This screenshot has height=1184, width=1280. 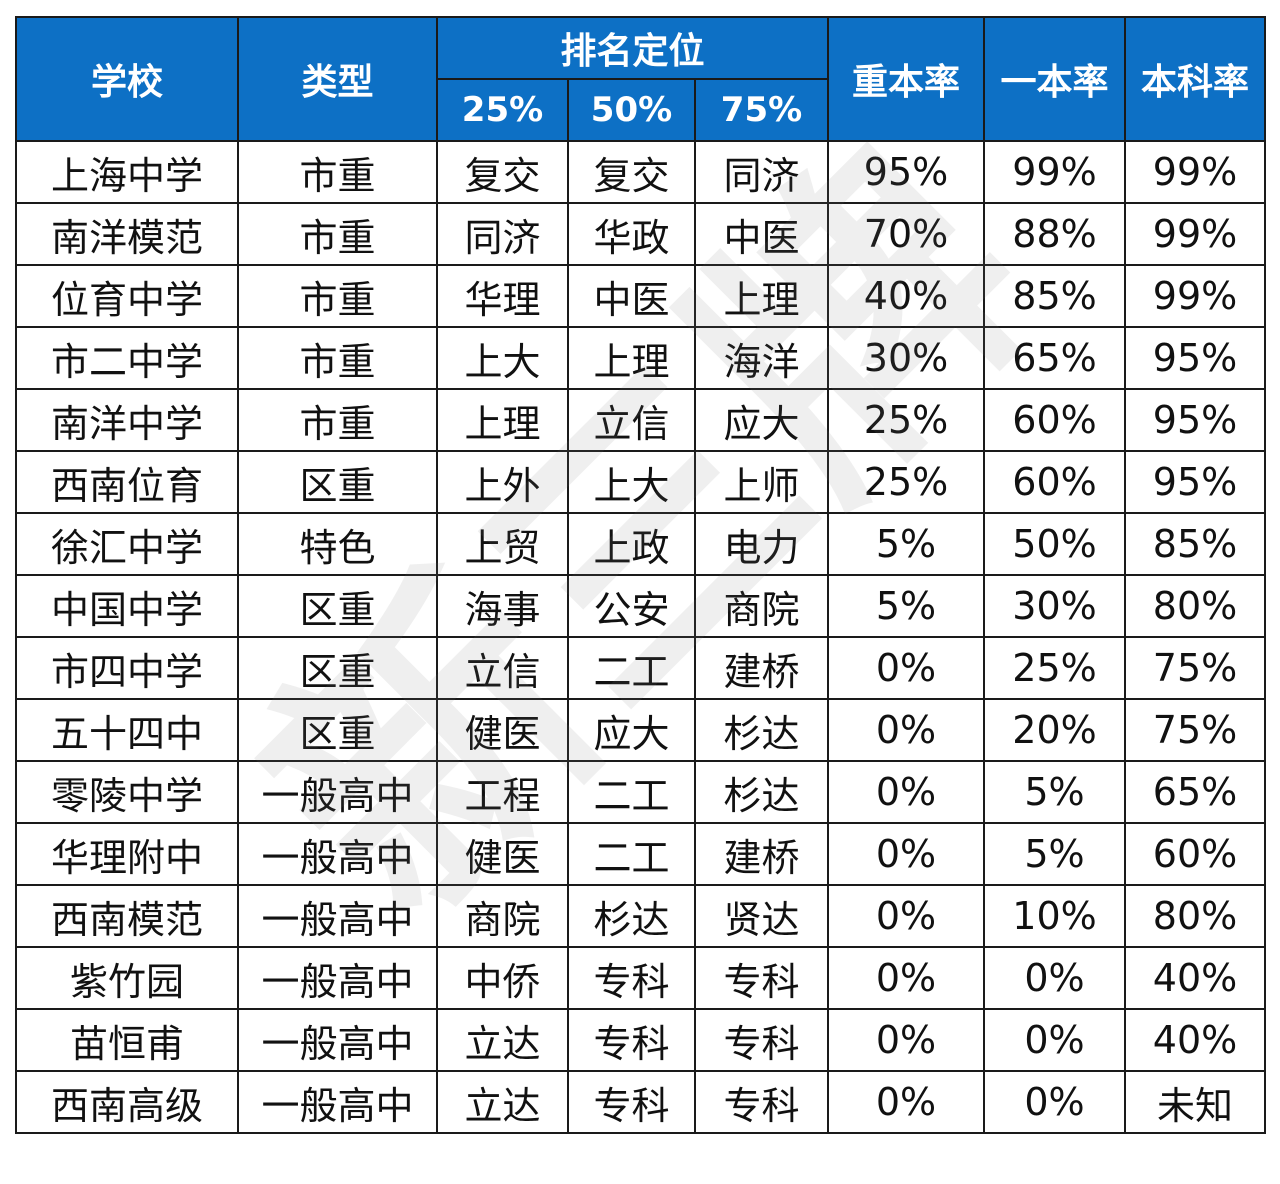 I want to click on cell-p75: 上理, so click(x=761, y=296).